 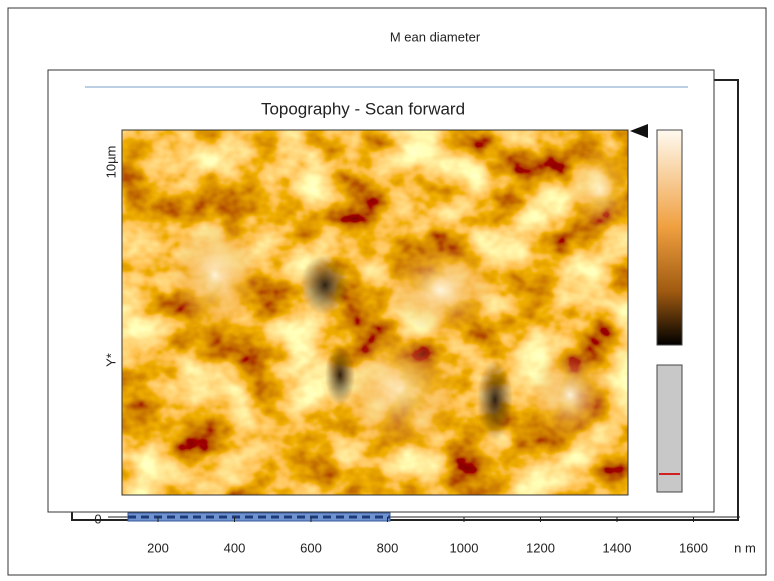 I want to click on x-tick-label: 200, so click(x=158, y=547).